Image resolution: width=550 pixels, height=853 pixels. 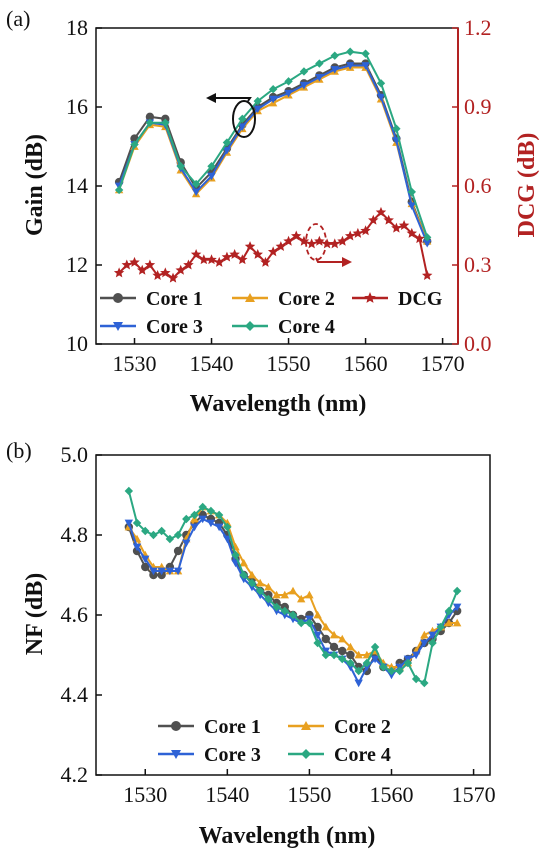 I want to click on chart-a-x-tick-label: 1540, so click(x=212, y=363).